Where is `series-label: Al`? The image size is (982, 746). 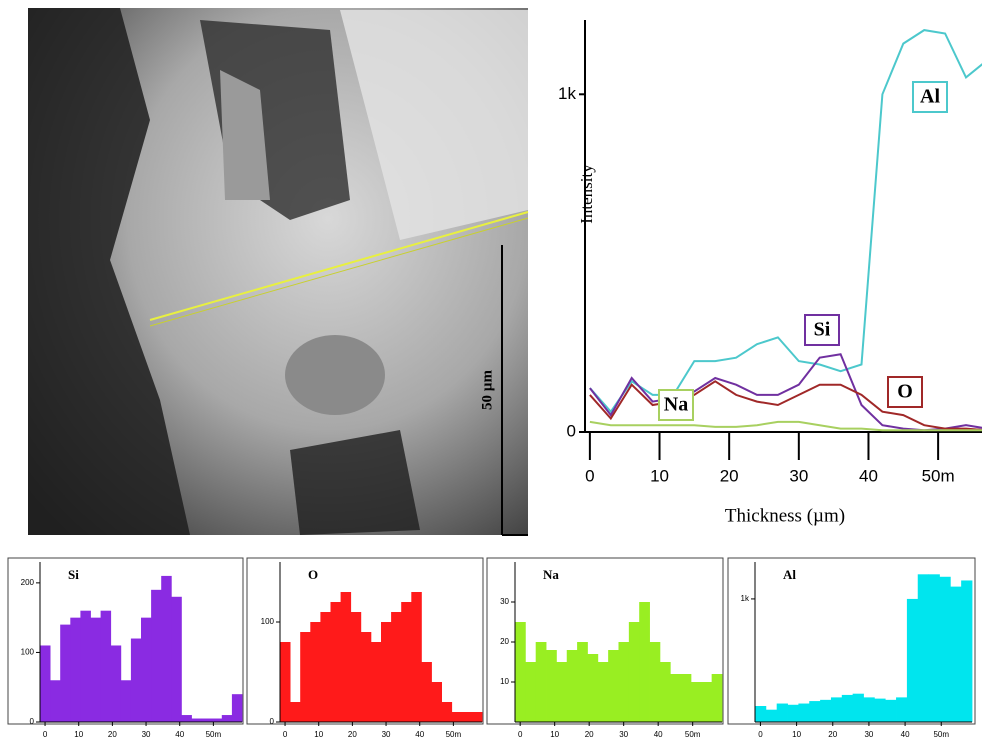
series-label: Al is located at coordinates (930, 97).